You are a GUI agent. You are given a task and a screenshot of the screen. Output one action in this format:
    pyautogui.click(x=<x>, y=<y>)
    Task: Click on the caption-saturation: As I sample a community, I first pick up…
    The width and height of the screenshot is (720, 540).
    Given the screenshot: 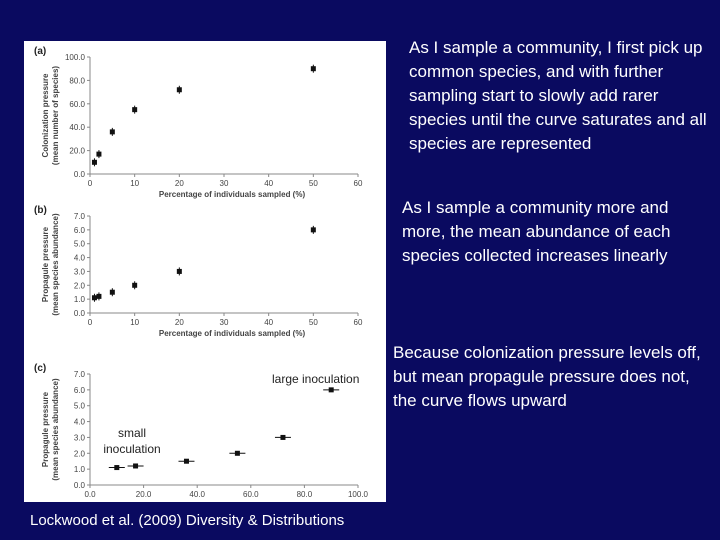 What is the action you would take?
    pyautogui.click(x=558, y=95)
    